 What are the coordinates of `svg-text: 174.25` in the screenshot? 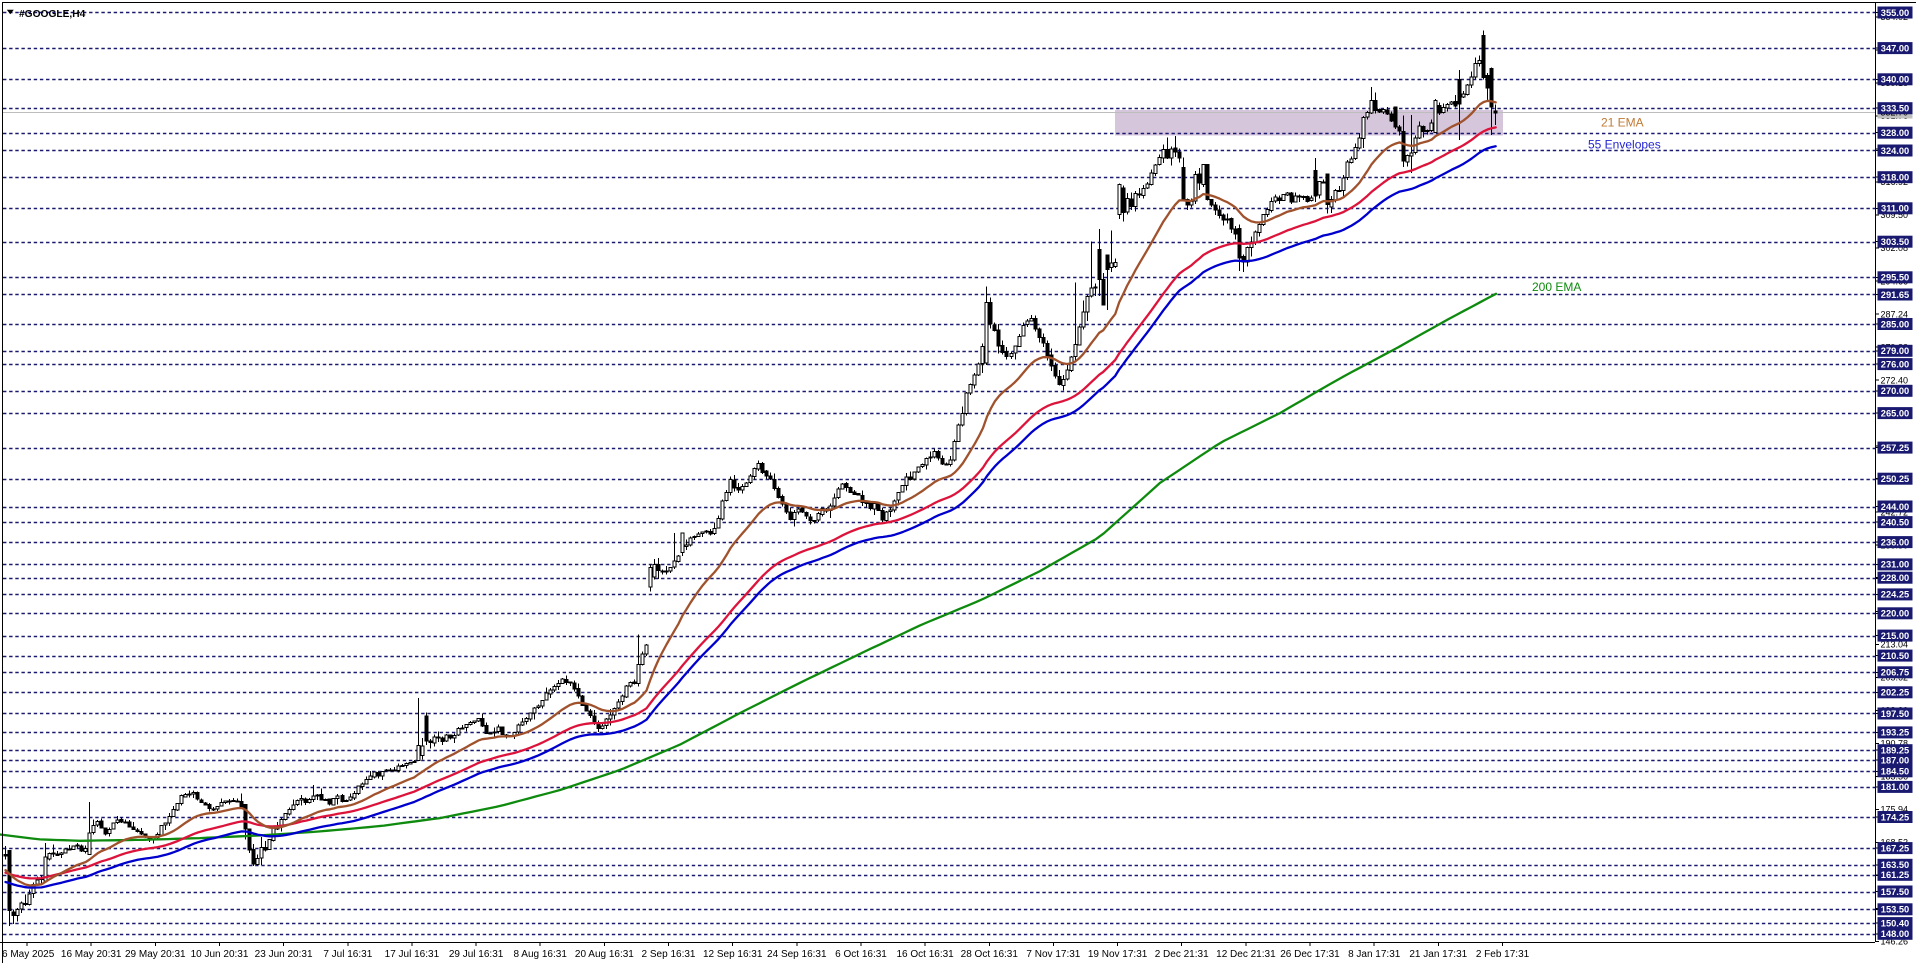 It's located at (1895, 817).